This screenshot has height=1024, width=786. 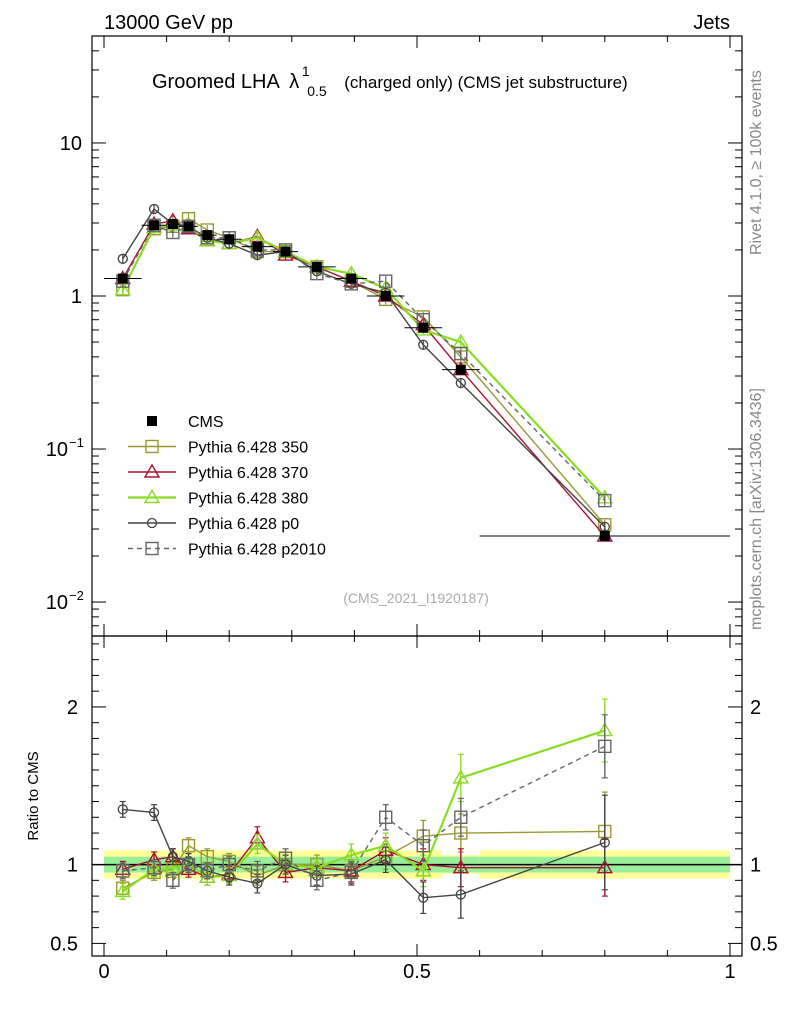 What do you see at coordinates (72, 866) in the screenshot?
I see `ratio-y-tick-label: 1` at bounding box center [72, 866].